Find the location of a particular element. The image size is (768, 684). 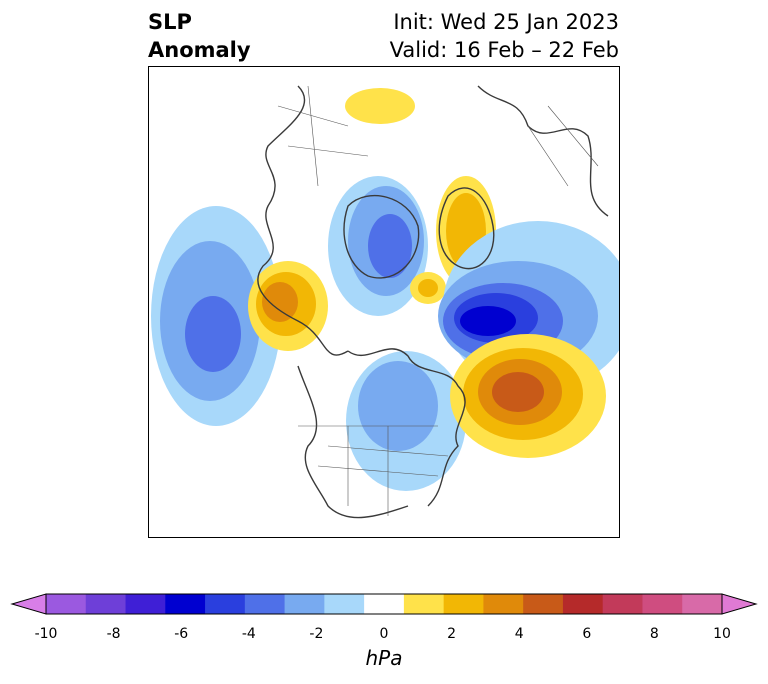

asia-borders is located at coordinates (323, 136).